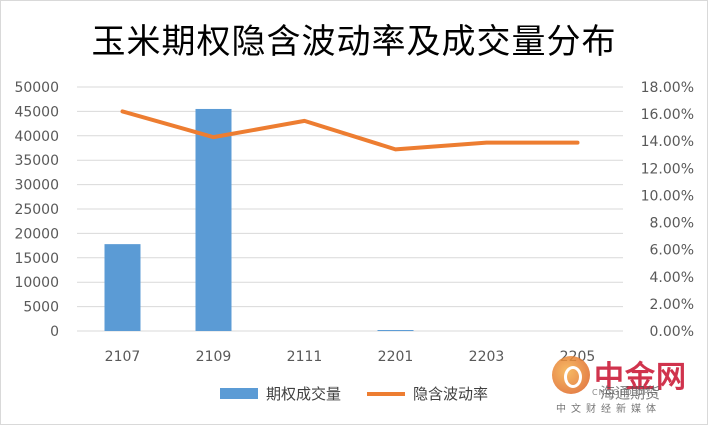 This screenshot has width=708, height=425. Describe the element at coordinates (36, 137) in the screenshot. I see `y-left-tick-label: 40000` at that location.